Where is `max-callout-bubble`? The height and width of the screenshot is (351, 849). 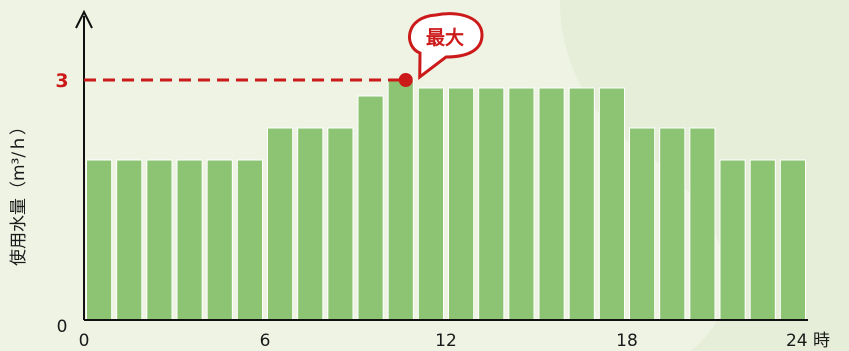
max-callout-bubble is located at coordinates (446, 46).